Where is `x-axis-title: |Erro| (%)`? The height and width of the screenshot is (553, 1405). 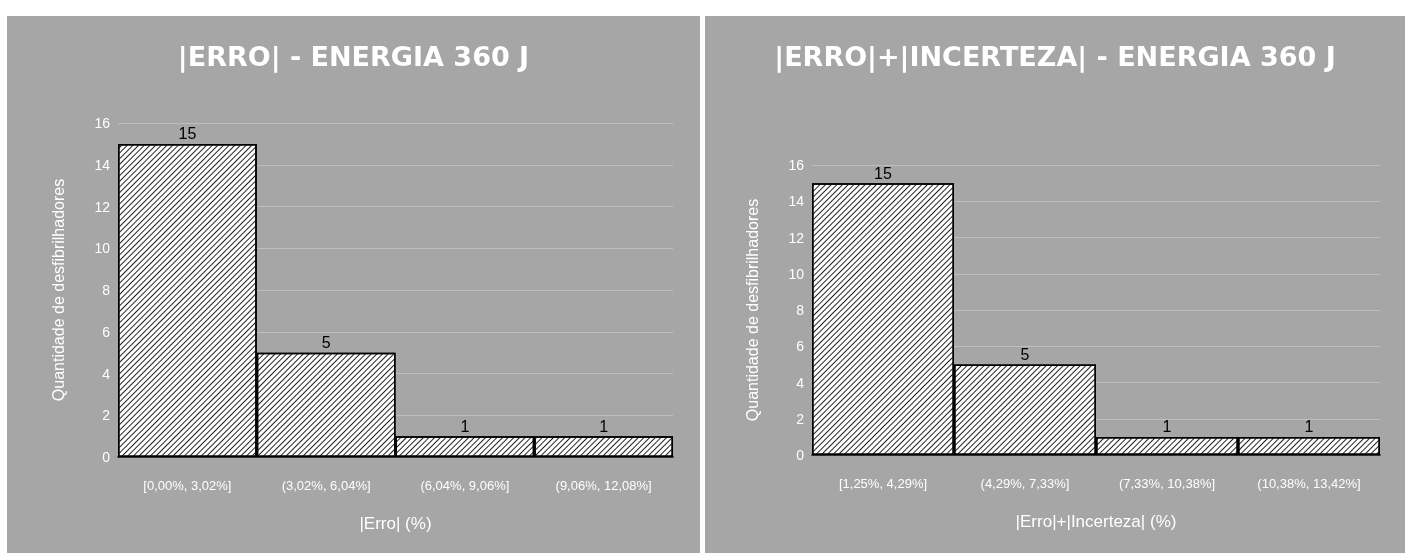 x-axis-title: |Erro| (%) is located at coordinates (395, 523).